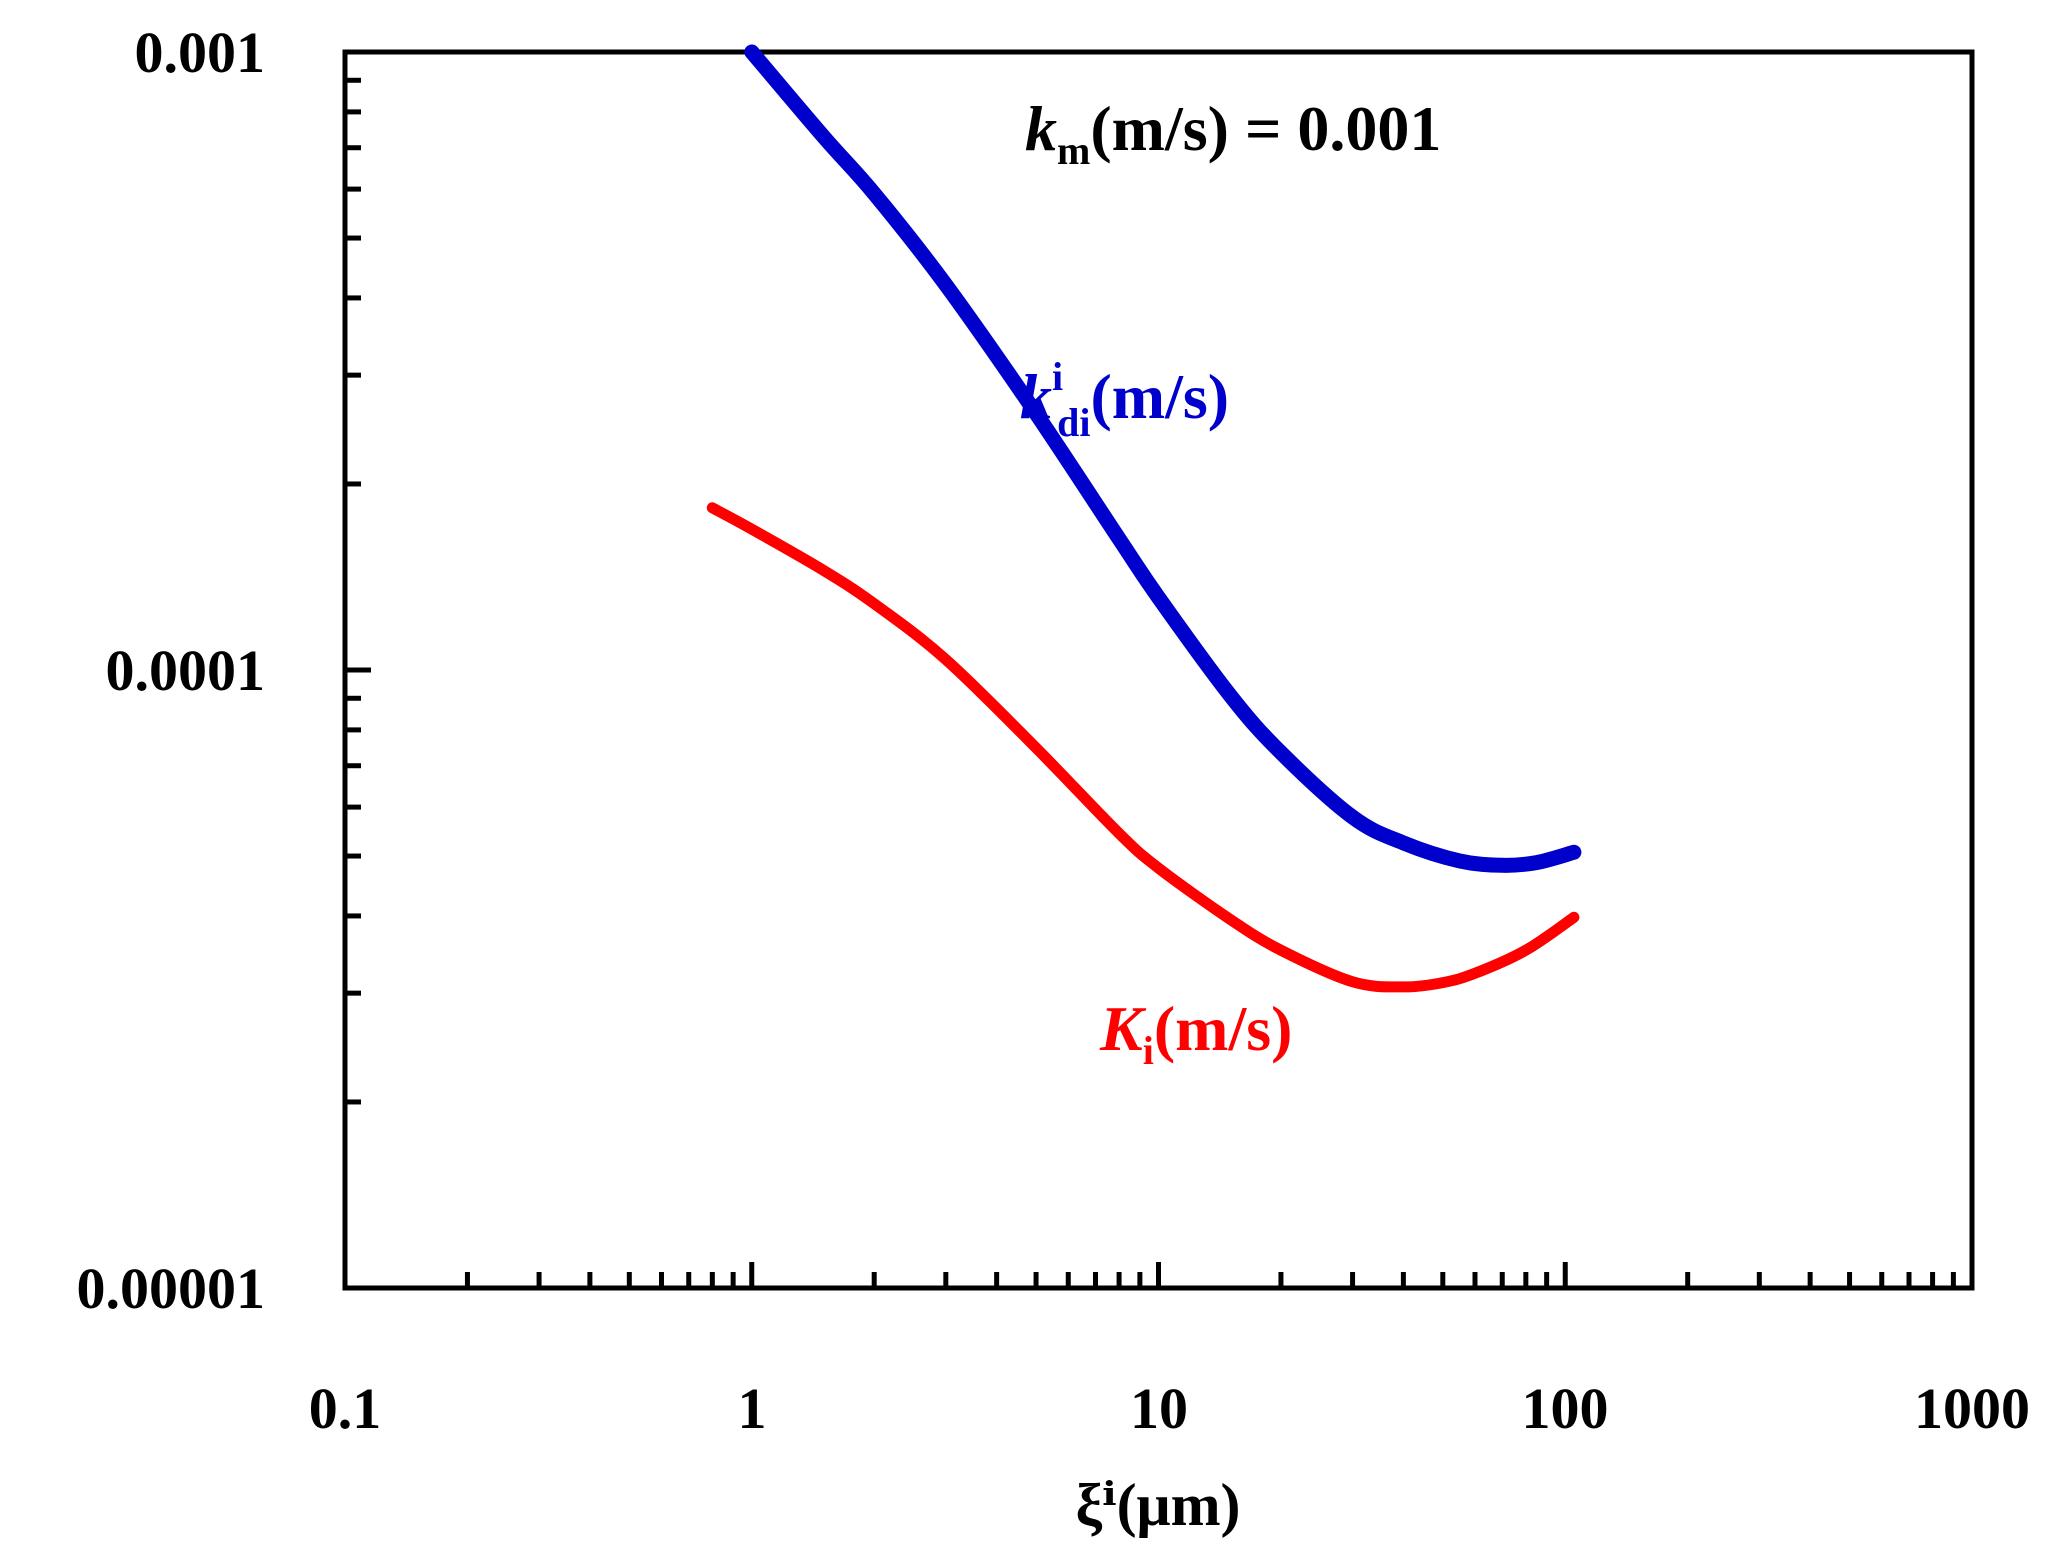  What do you see at coordinates (1972, 1408) in the screenshot?
I see `x-tick-label: 1000` at bounding box center [1972, 1408].